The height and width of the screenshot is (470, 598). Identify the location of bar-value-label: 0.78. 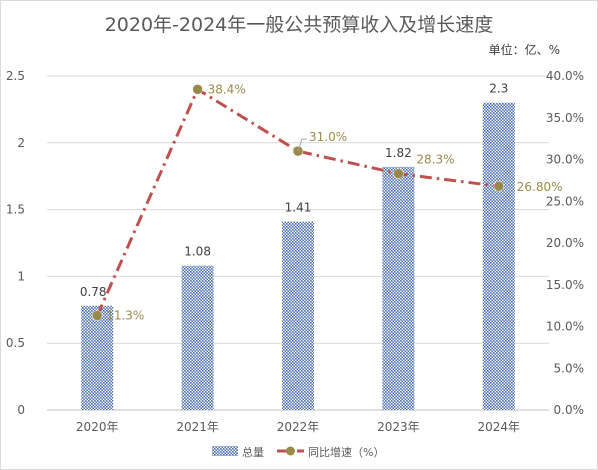
(93, 292).